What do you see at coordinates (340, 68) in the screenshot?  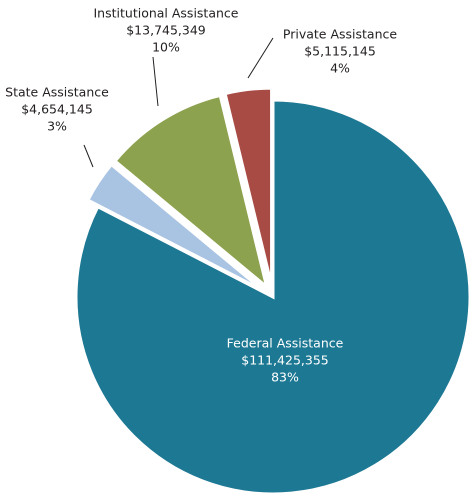 I see `value-label: 4%` at bounding box center [340, 68].